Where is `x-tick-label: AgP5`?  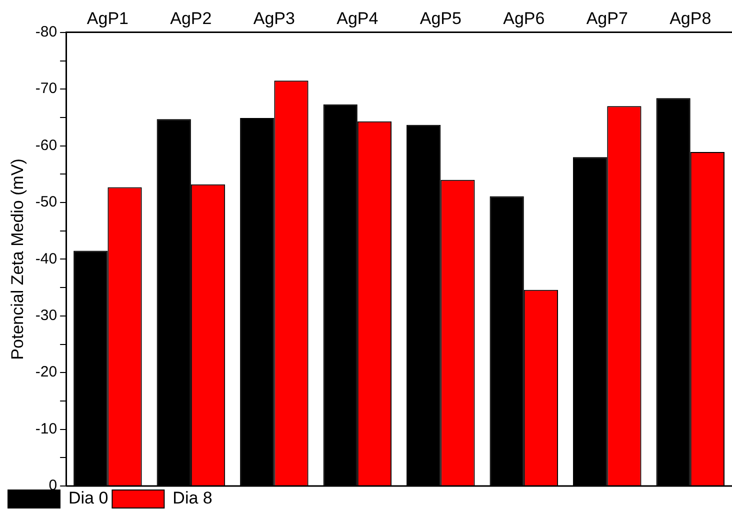
x-tick-label: AgP5 is located at coordinates (441, 18).